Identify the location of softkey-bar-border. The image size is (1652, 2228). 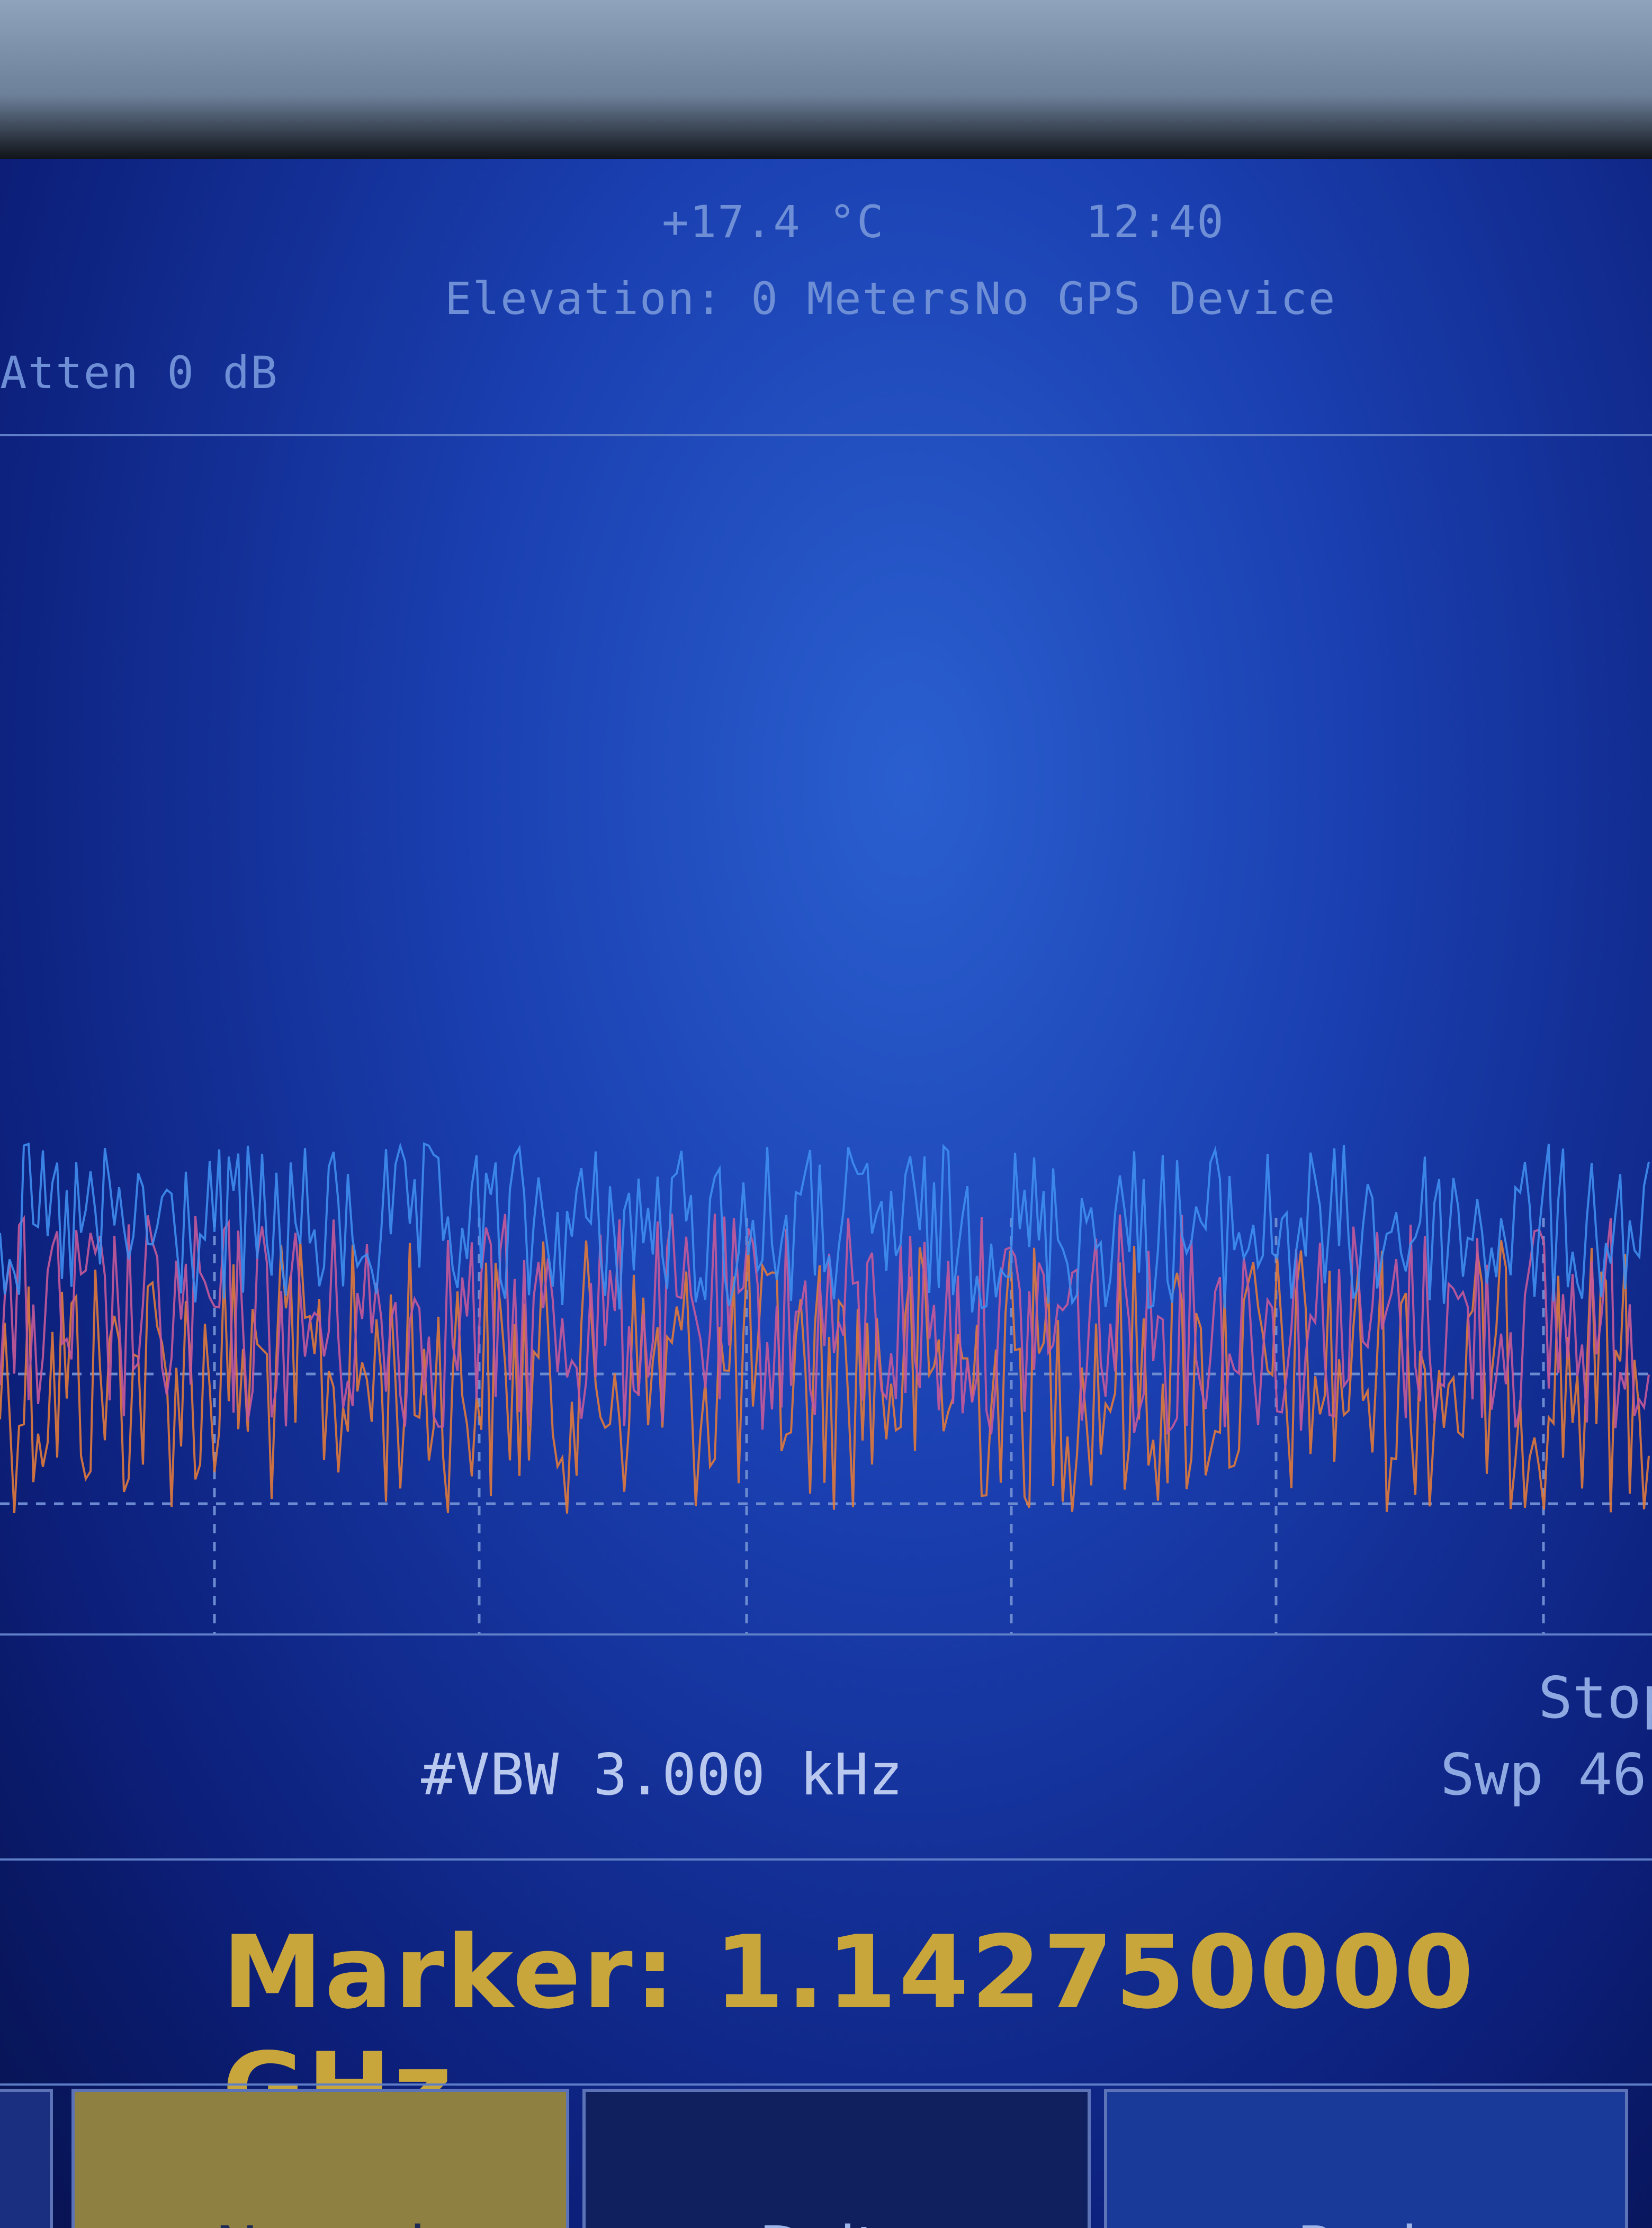
(826, 2084).